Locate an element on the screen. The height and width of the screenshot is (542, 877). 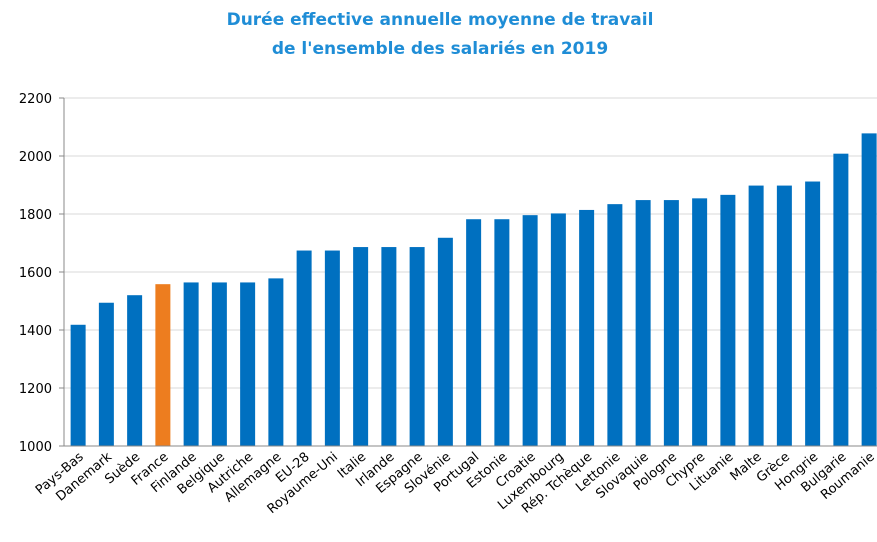
y-tick-label: 1200 is located at coordinates (35, 389).